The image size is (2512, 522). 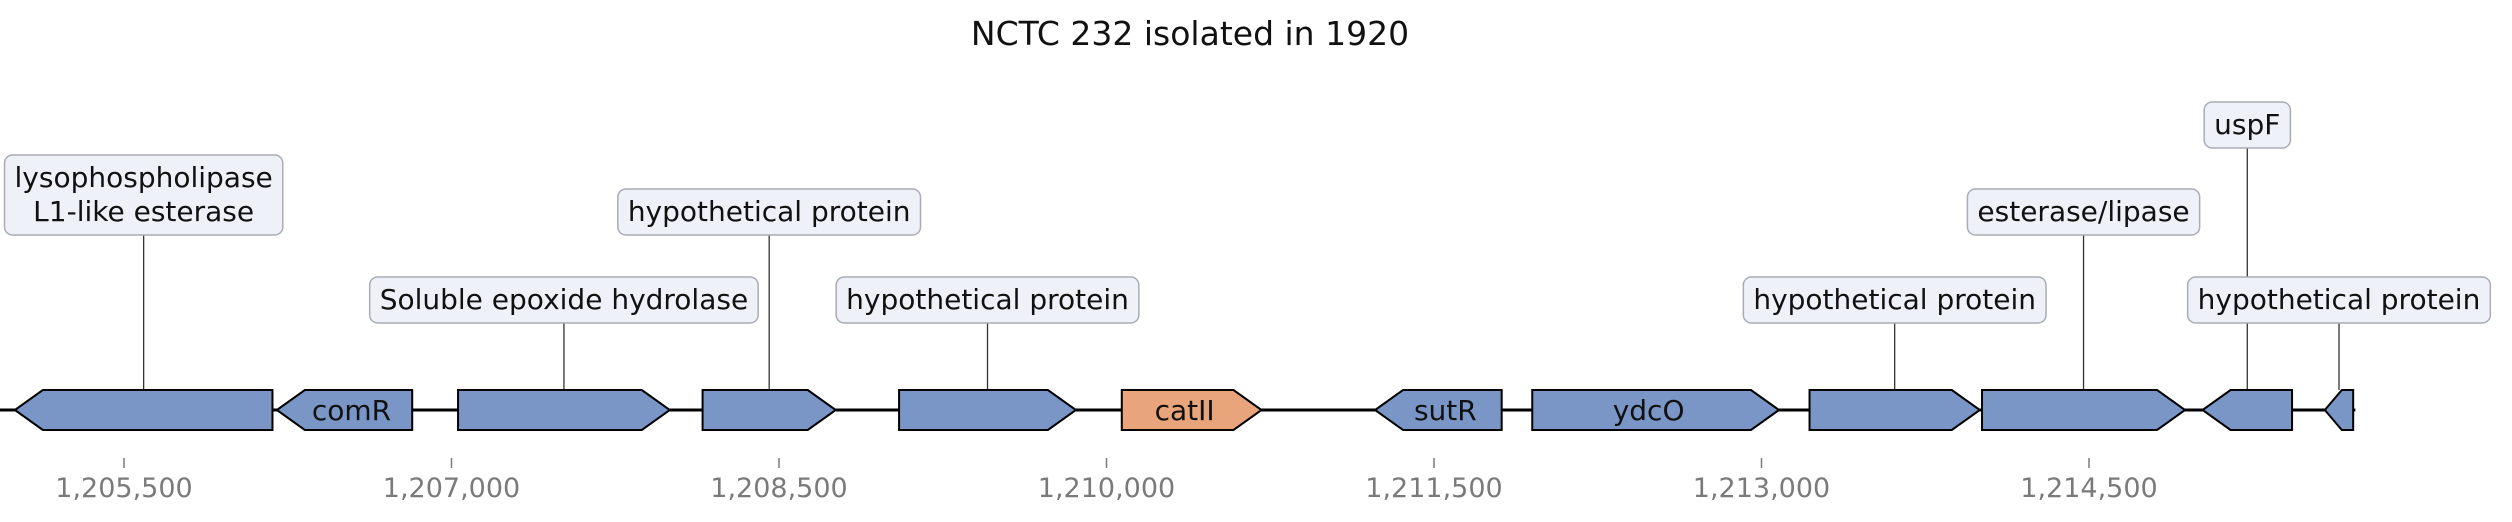 What do you see at coordinates (1190, 33) in the screenshot?
I see `figure-title: NCTC 232 isolated in 1920` at bounding box center [1190, 33].